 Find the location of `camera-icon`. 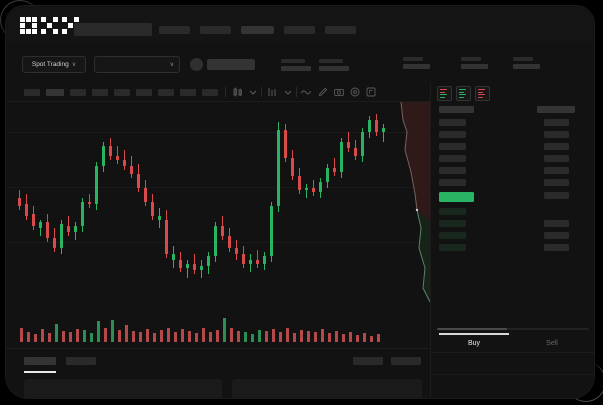

camera-icon is located at coordinates (339, 92).